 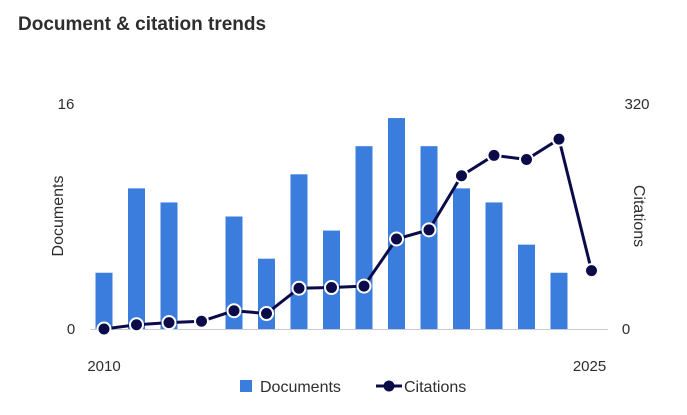 What do you see at coordinates (494, 265) in the screenshot?
I see `bar-documents-2022` at bounding box center [494, 265].